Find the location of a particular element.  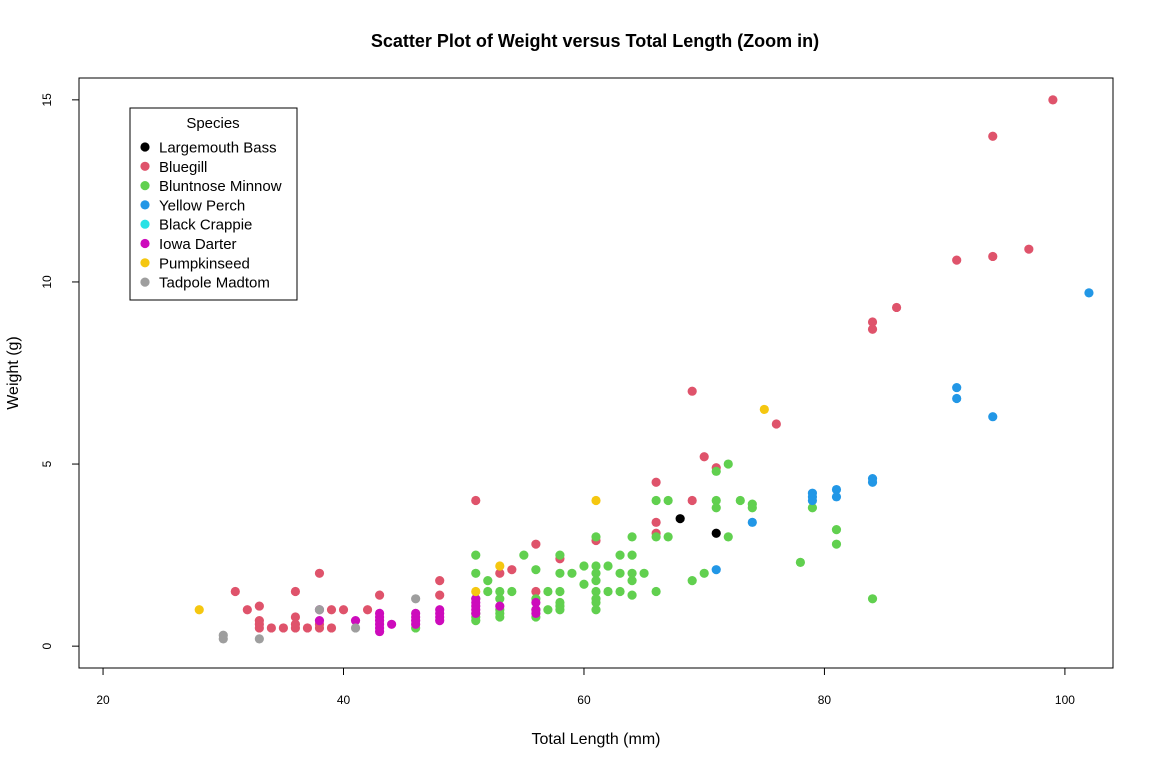

legend-label: Bluntnose Minnow is located at coordinates (220, 186).